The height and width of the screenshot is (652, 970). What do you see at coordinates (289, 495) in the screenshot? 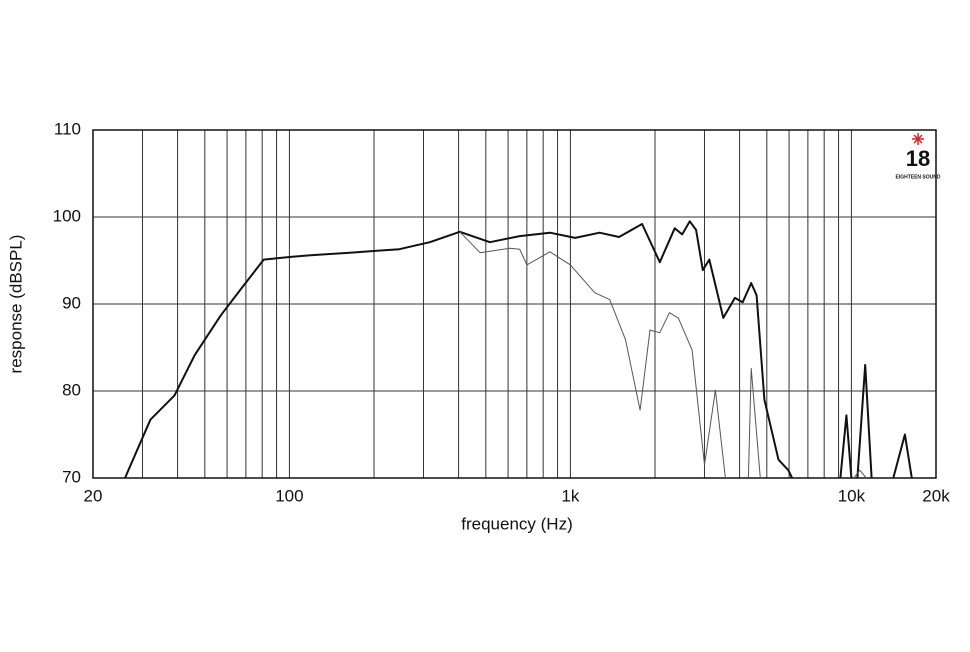
I see `x-tick-label: 100` at bounding box center [289, 495].